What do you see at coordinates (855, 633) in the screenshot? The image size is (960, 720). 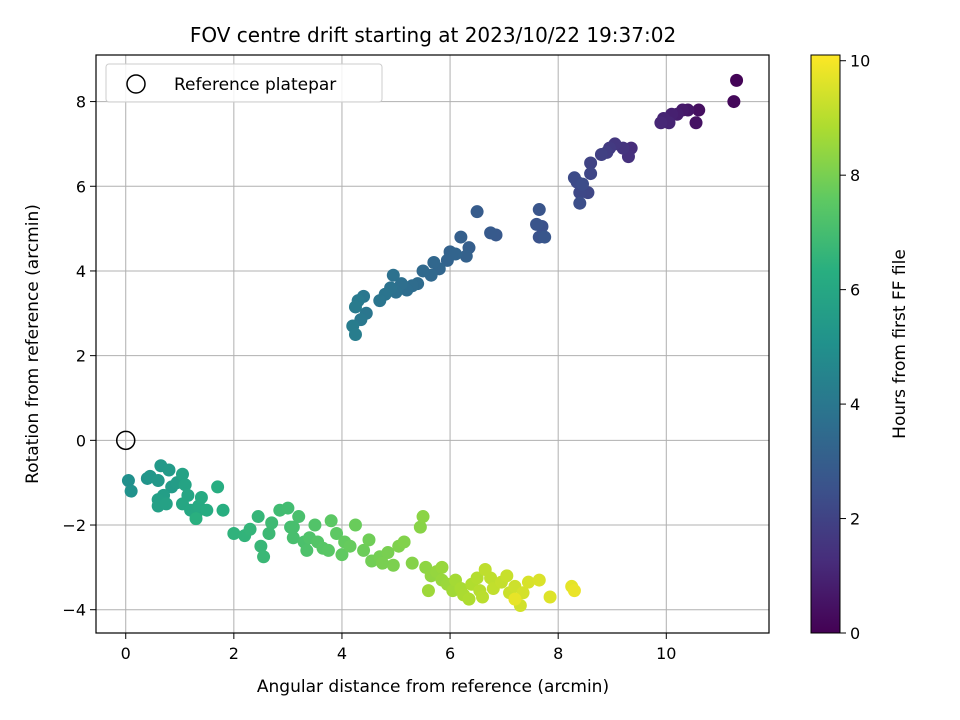 I see `colorbar-tick-label: 0` at bounding box center [855, 633].